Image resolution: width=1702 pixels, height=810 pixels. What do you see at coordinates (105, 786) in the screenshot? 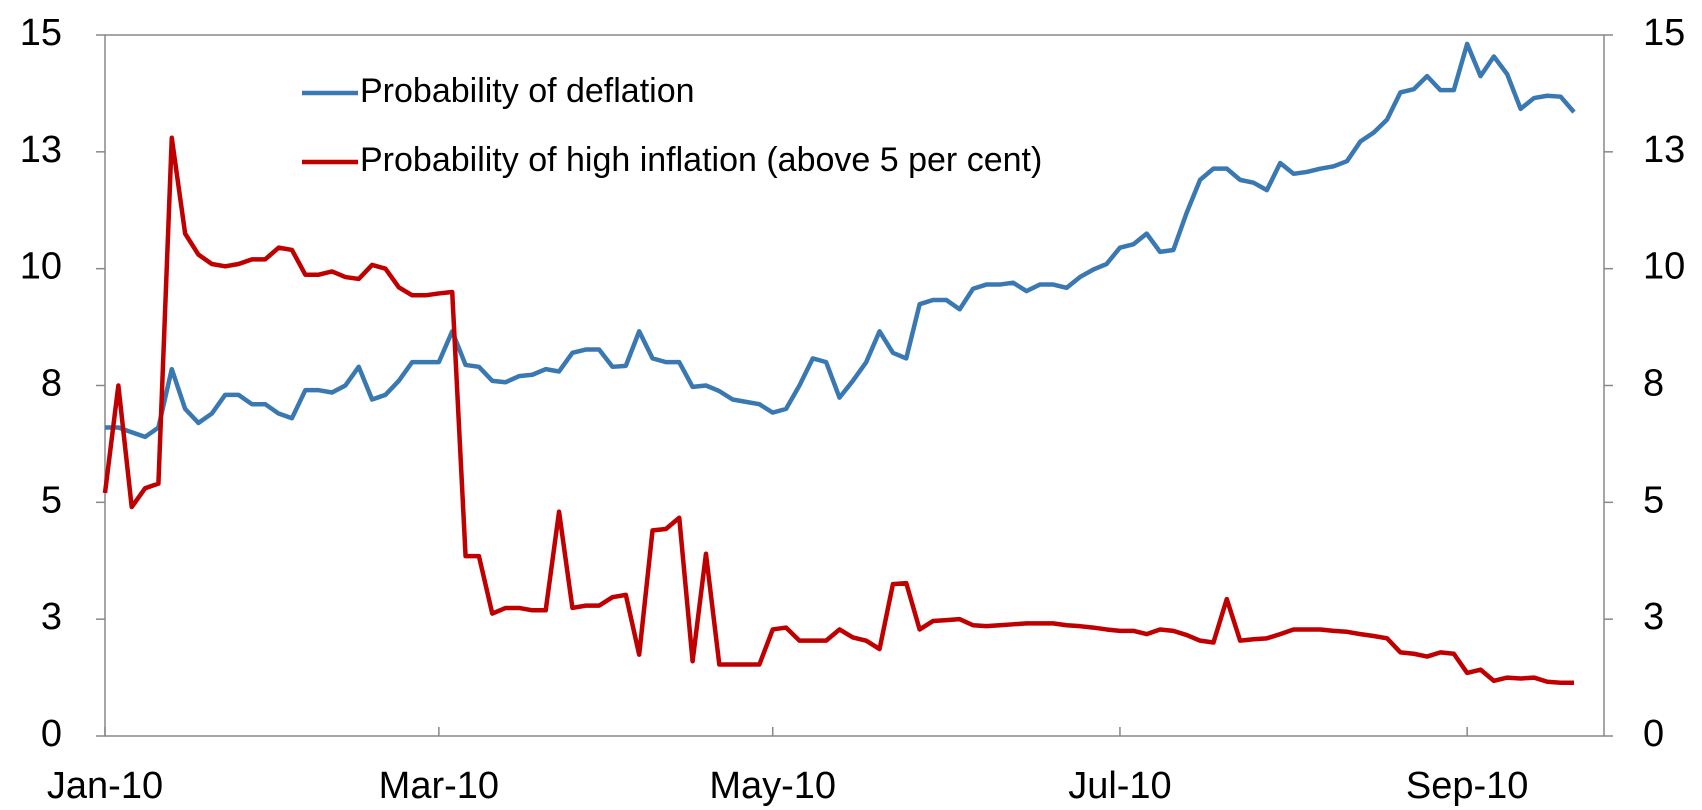
I see `x-tick-label: Jan-10` at bounding box center [105, 786].